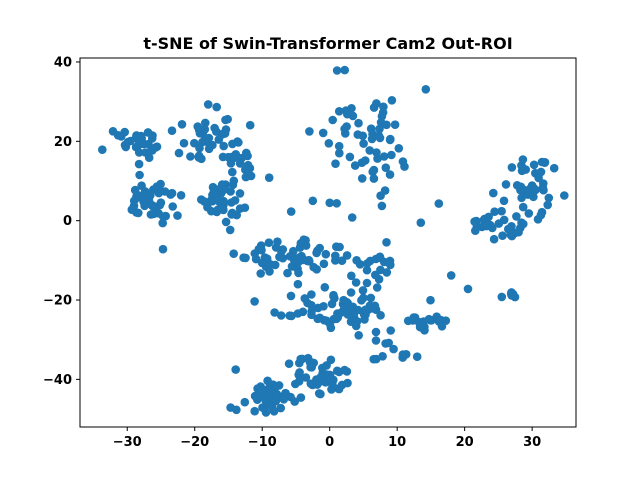 The image size is (640, 480). Describe the element at coordinates (57, 380) in the screenshot. I see `y-tick-label: −40` at that location.